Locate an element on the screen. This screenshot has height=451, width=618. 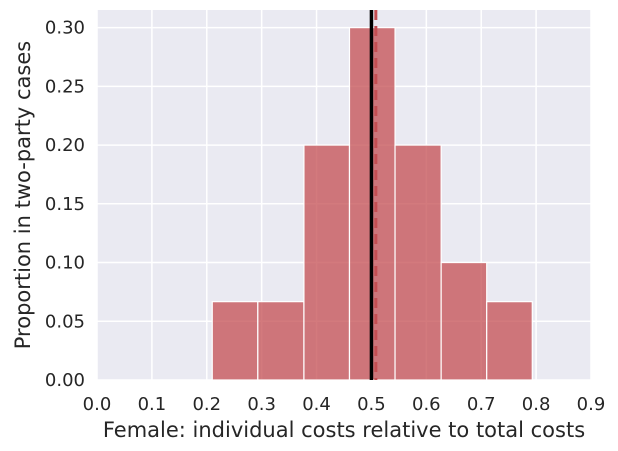
y-tick-label: 0.10 is located at coordinates (65, 263).